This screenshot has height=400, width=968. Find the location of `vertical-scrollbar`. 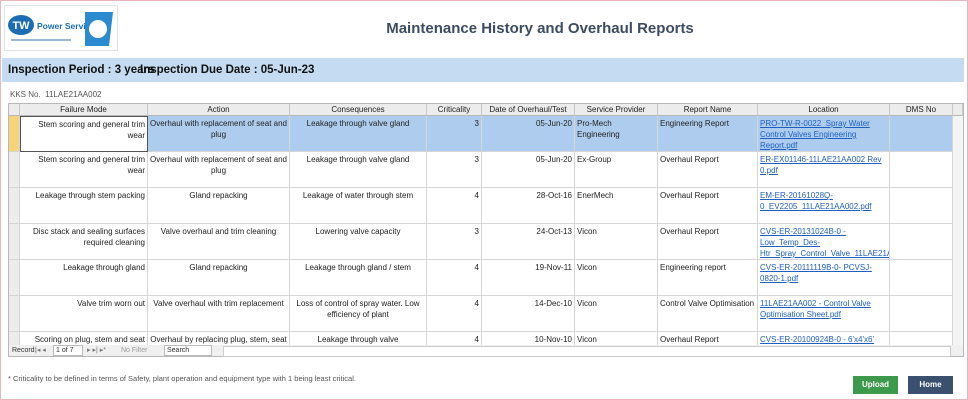

vertical-scrollbar is located at coordinates (958, 231).